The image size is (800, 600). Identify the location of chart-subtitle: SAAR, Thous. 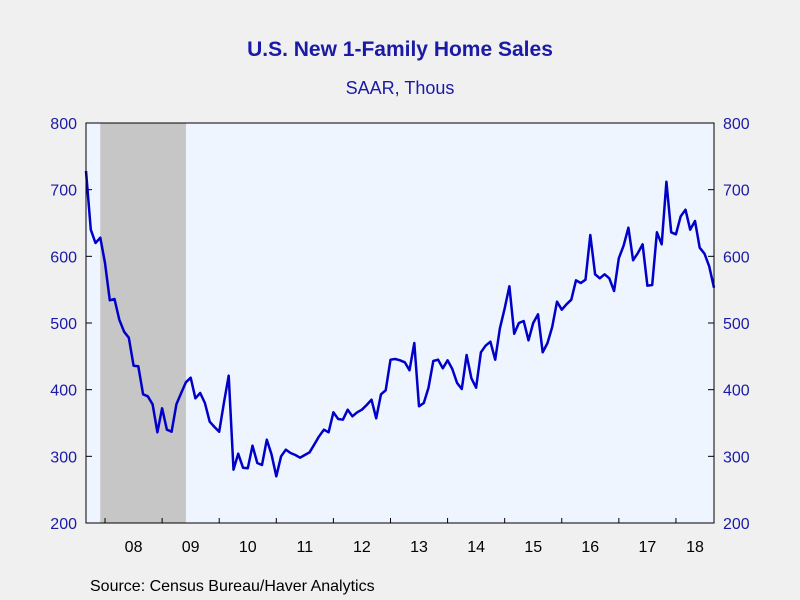
(400, 88).